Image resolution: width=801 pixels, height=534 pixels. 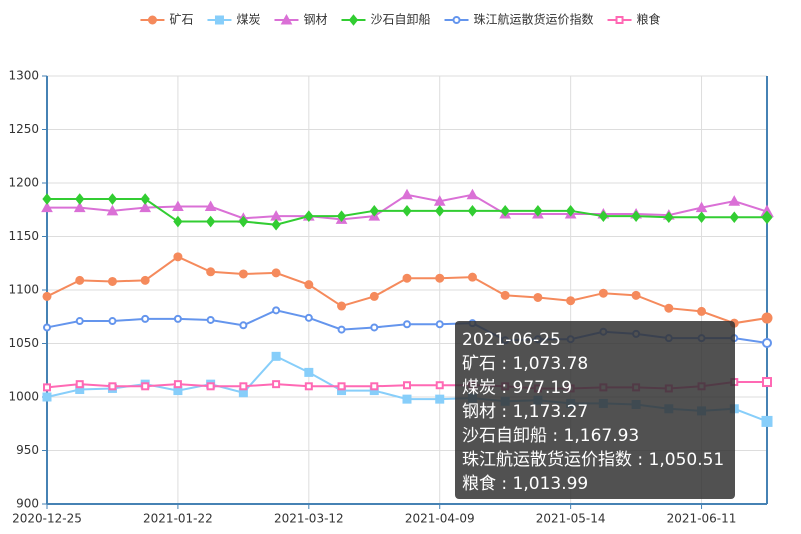 I want to click on legend-item: 沙石自卸船, so click(x=386, y=19).